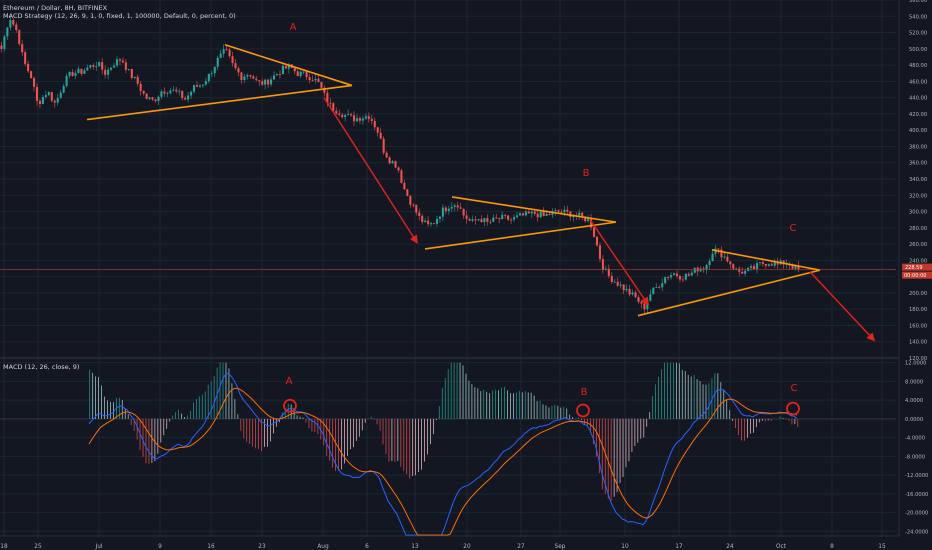  What do you see at coordinates (918, 17) in the screenshot?
I see `price-tick-label: 540.00` at bounding box center [918, 17].